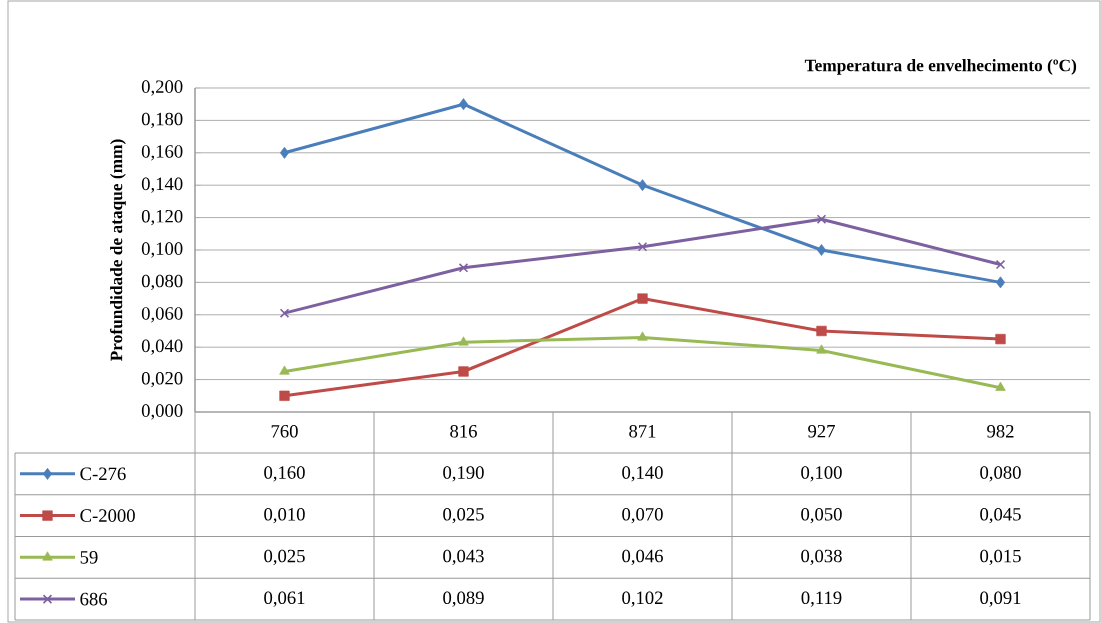  I want to click on y-tick-label: 0,200, so click(162, 88).